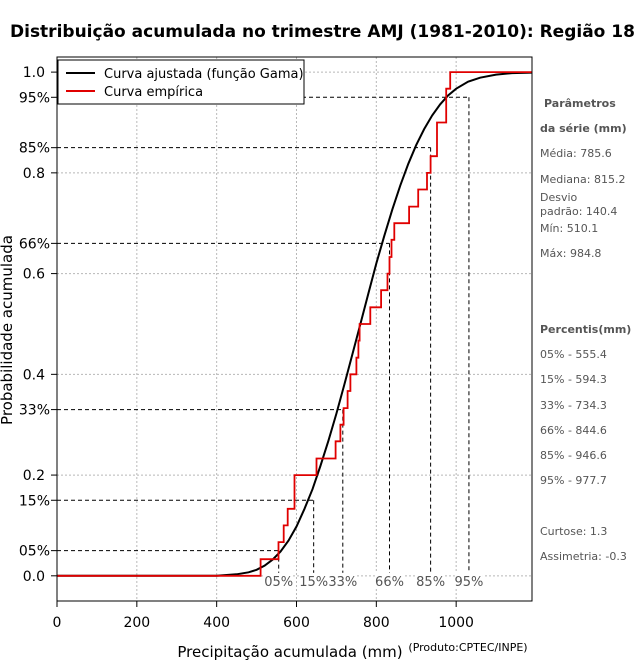  I want to click on percentil-05: 05% - 555.4, so click(573, 354).